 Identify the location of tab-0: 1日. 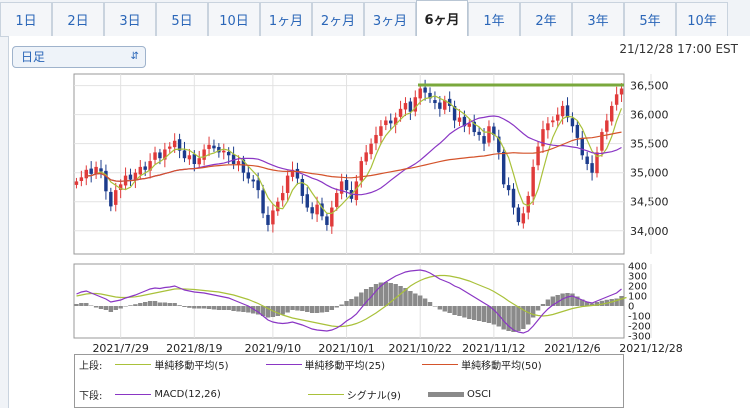
(26, 19).